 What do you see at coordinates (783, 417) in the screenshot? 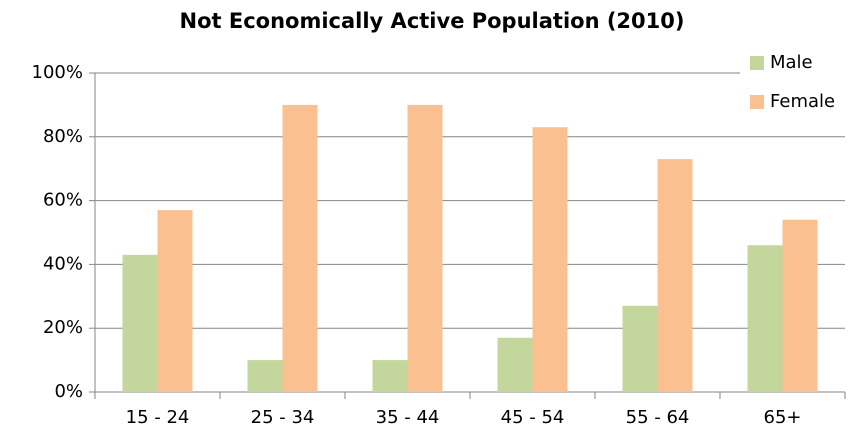
I see `x-tick-label: 65+` at bounding box center [783, 417].